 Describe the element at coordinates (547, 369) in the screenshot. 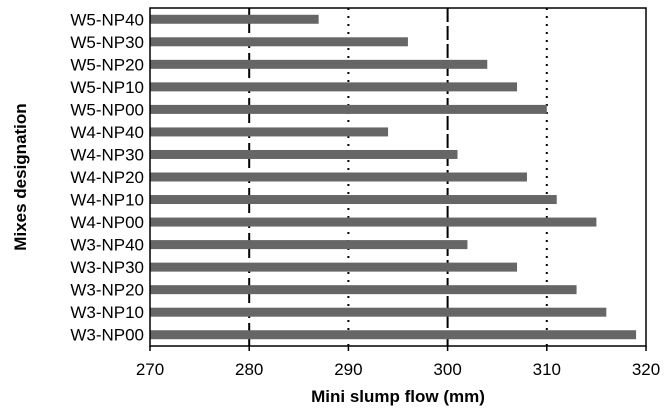

I see `x-tick-label: 310` at that location.